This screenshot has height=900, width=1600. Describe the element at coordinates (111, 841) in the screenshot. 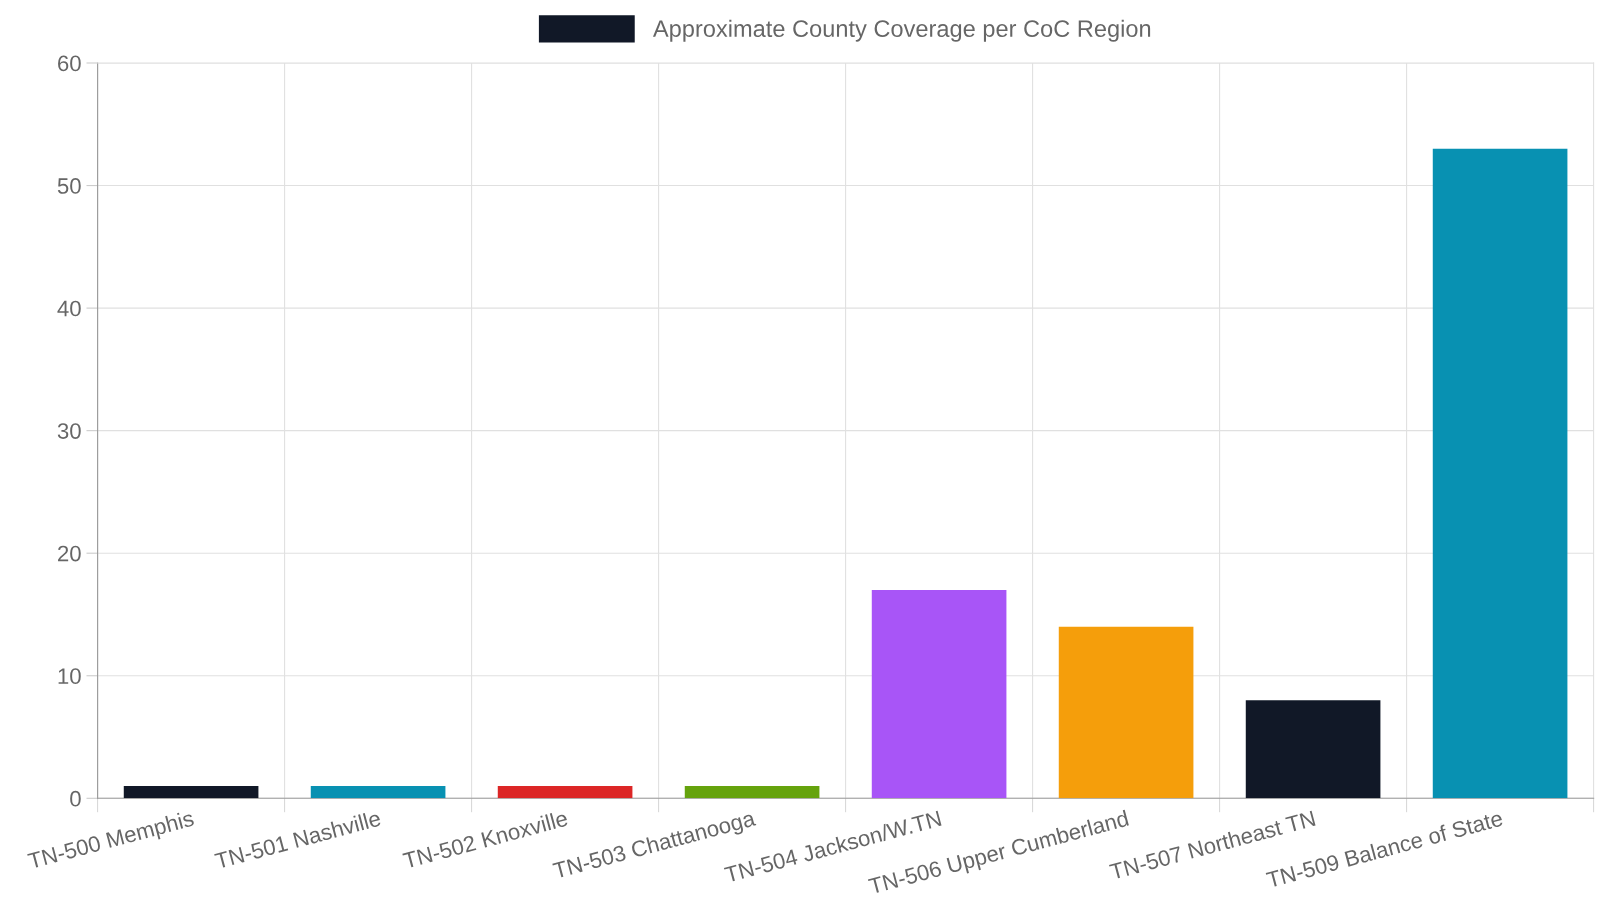

I see `x-tick-label: TN-500 Memphis` at that location.